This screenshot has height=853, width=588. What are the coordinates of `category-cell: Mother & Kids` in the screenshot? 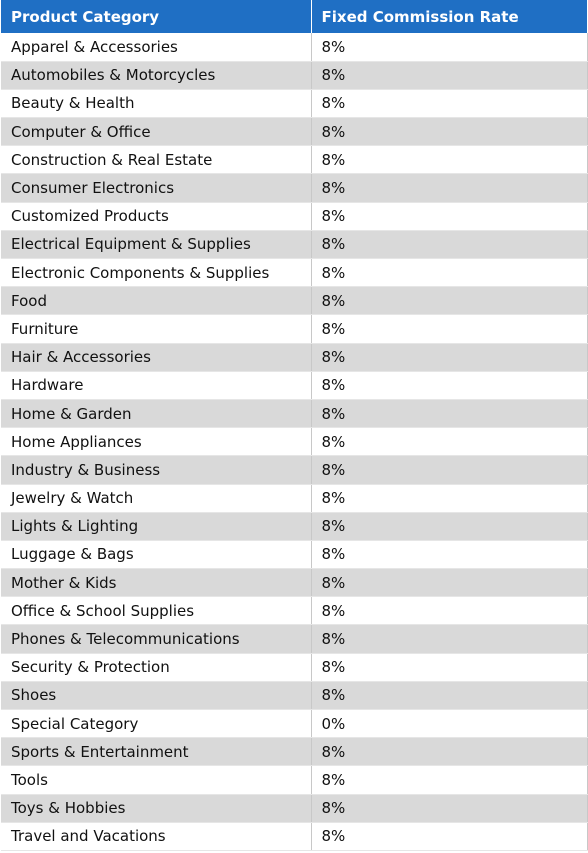 It's located at (156, 583).